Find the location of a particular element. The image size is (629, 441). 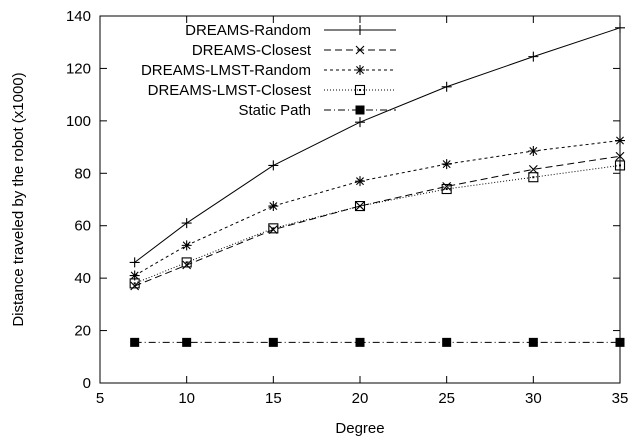

legend-label: DREAMS-LMST-Closest is located at coordinates (230, 90).